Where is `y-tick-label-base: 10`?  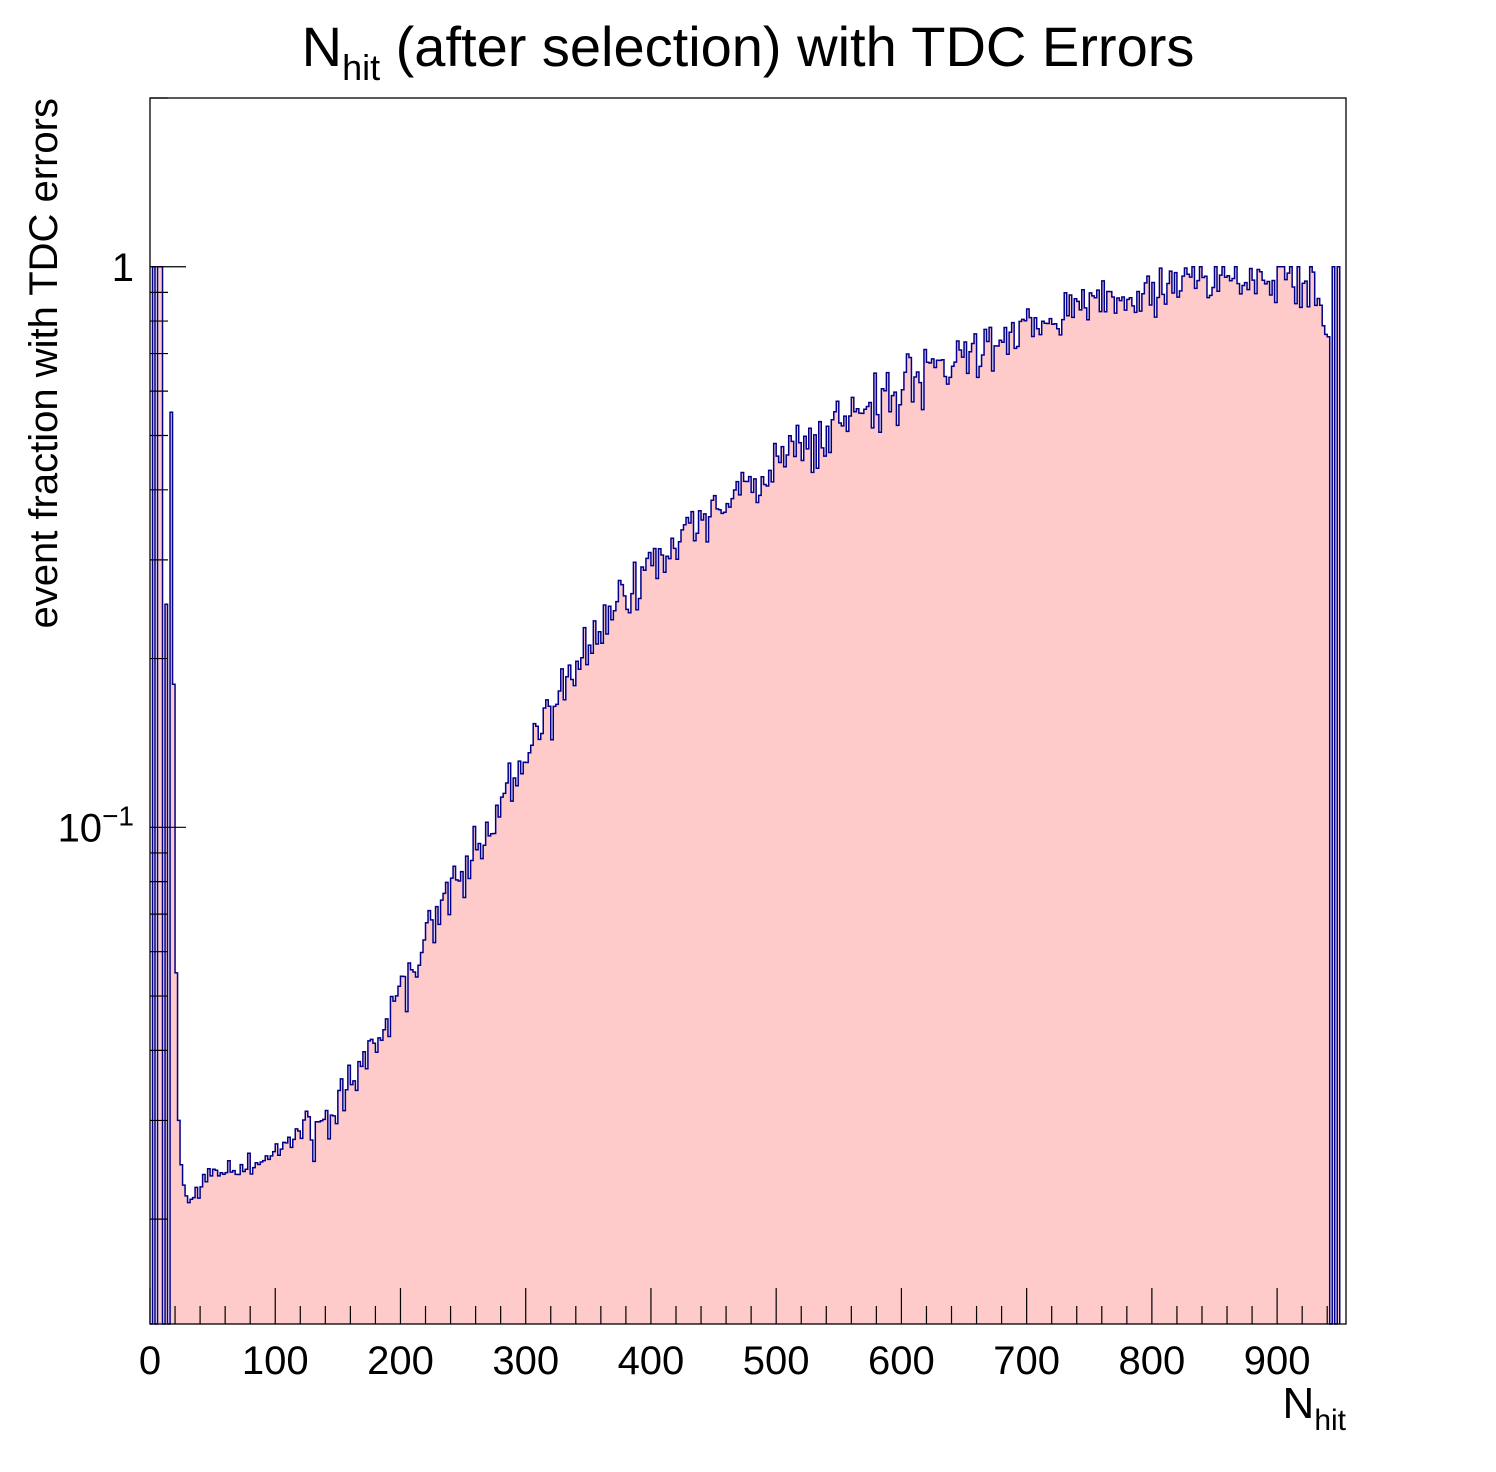 y-tick-label-base: 10 is located at coordinates (80, 828).